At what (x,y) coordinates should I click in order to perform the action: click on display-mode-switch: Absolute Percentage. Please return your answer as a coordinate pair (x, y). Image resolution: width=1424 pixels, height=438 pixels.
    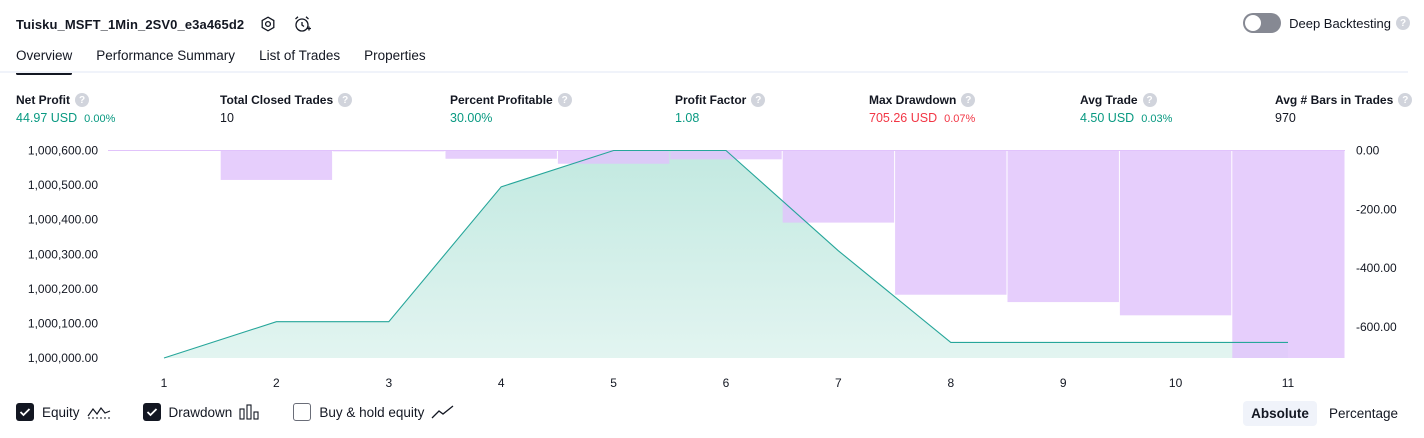
    Looking at the image, I should click on (1324, 413).